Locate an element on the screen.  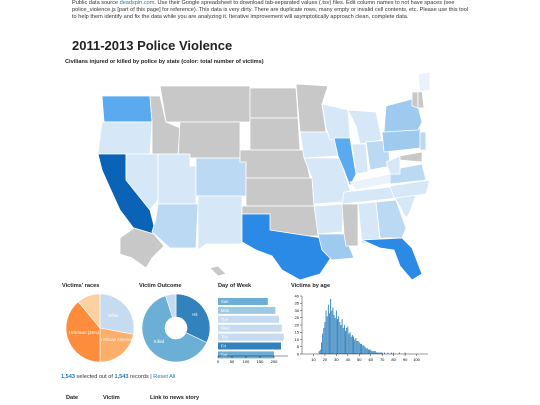
source-link: deadspin.com is located at coordinates (137, 3).